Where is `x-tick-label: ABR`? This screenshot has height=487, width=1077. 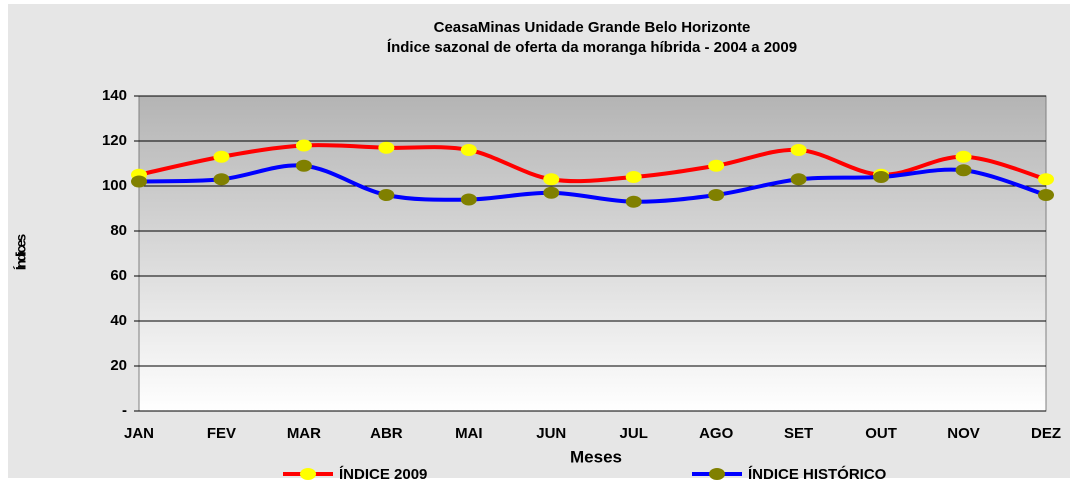 x-tick-label: ABR is located at coordinates (386, 433).